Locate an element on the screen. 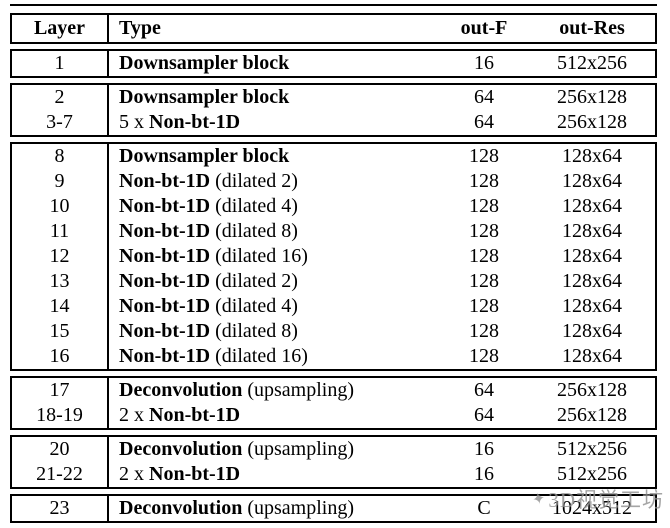 This screenshot has width=670, height=528. layer-cell: 12 is located at coordinates (60, 256).